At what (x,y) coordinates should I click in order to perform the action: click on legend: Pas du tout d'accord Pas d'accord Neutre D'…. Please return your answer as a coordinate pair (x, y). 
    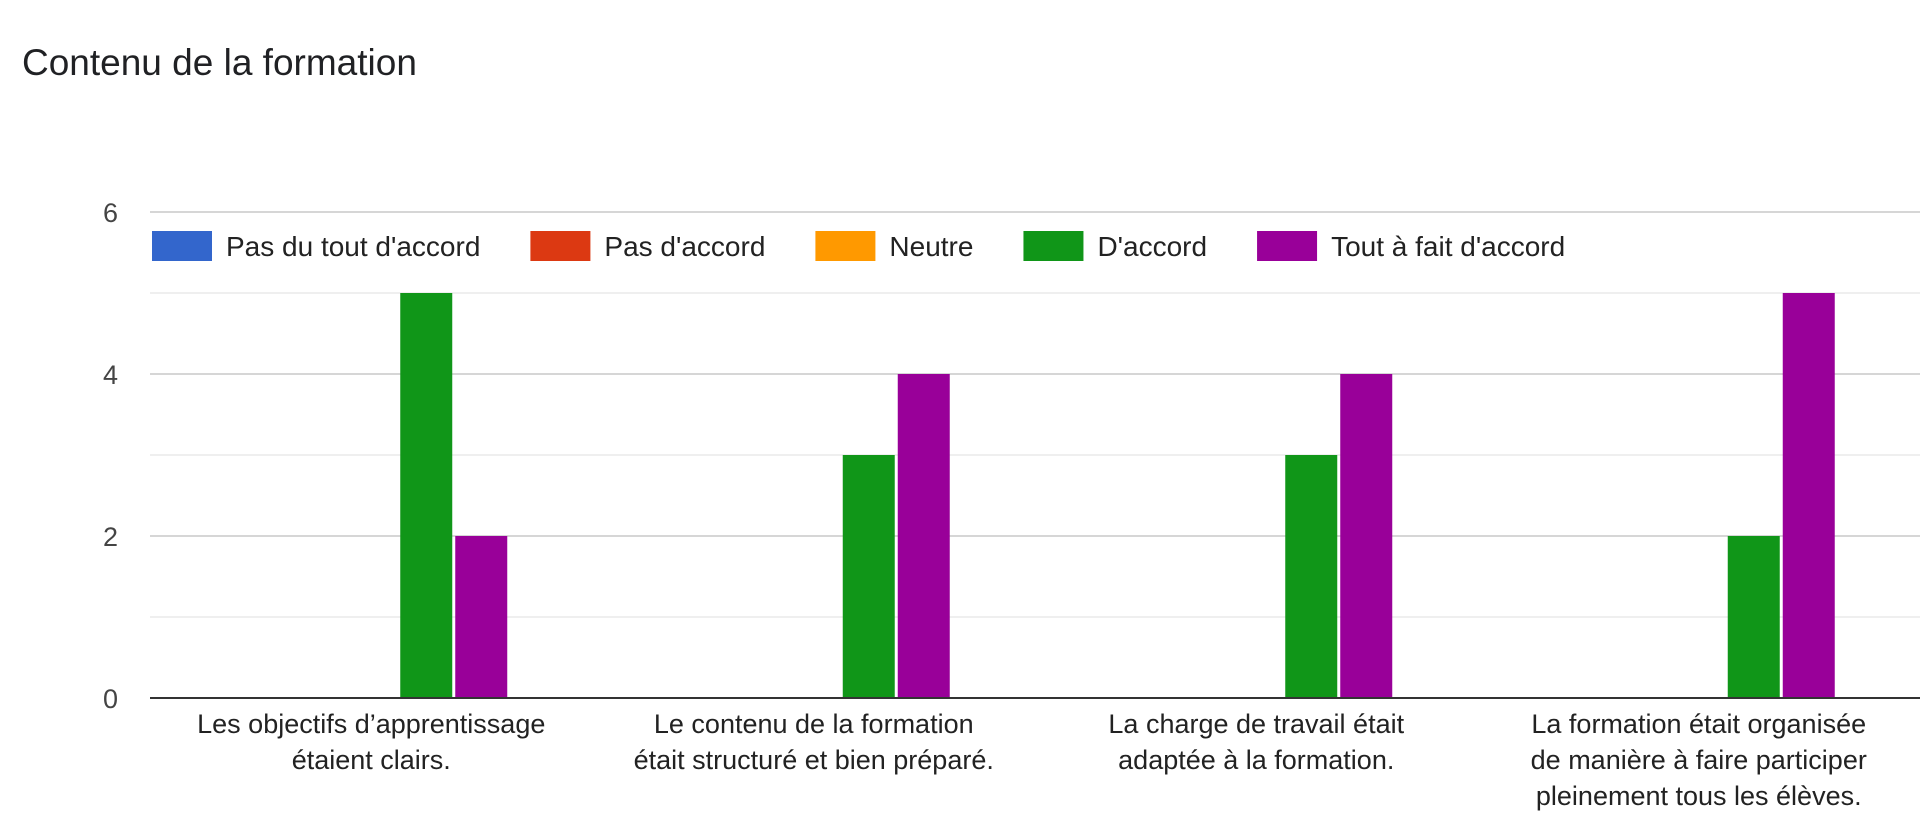
    Looking at the image, I should click on (858, 246).